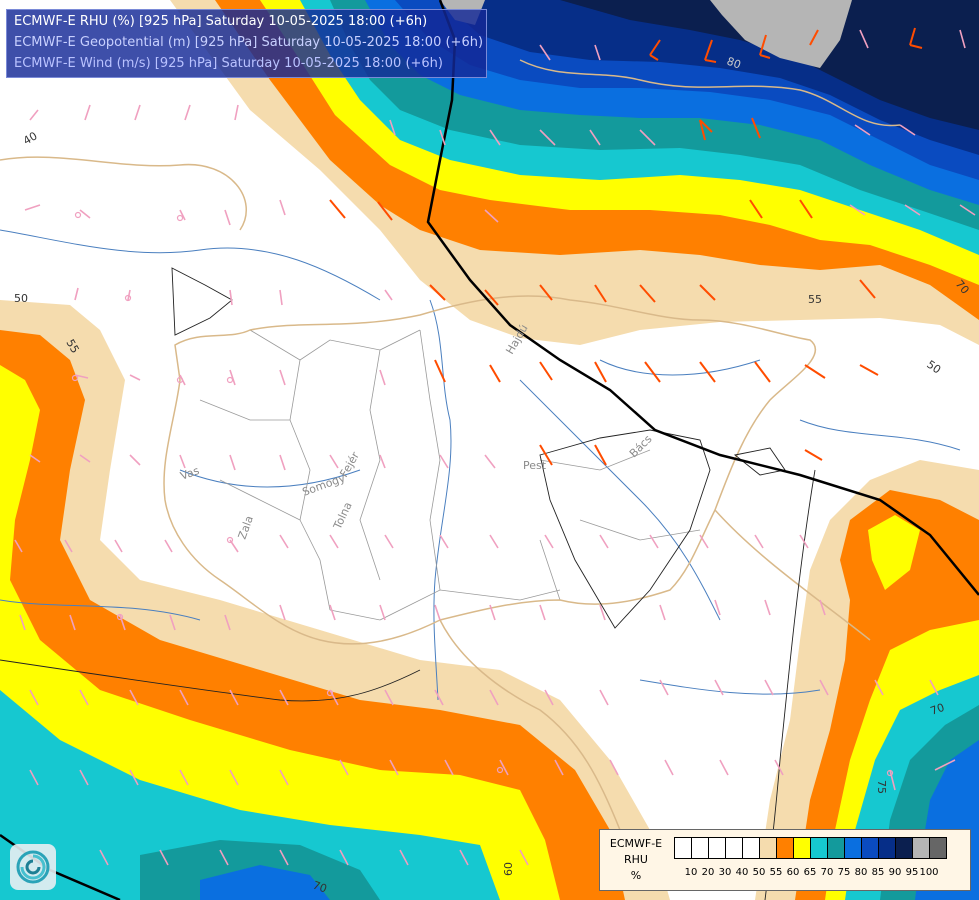  Describe the element at coordinates (844, 872) in the screenshot. I see `legend-tick-label: 75` at that location.